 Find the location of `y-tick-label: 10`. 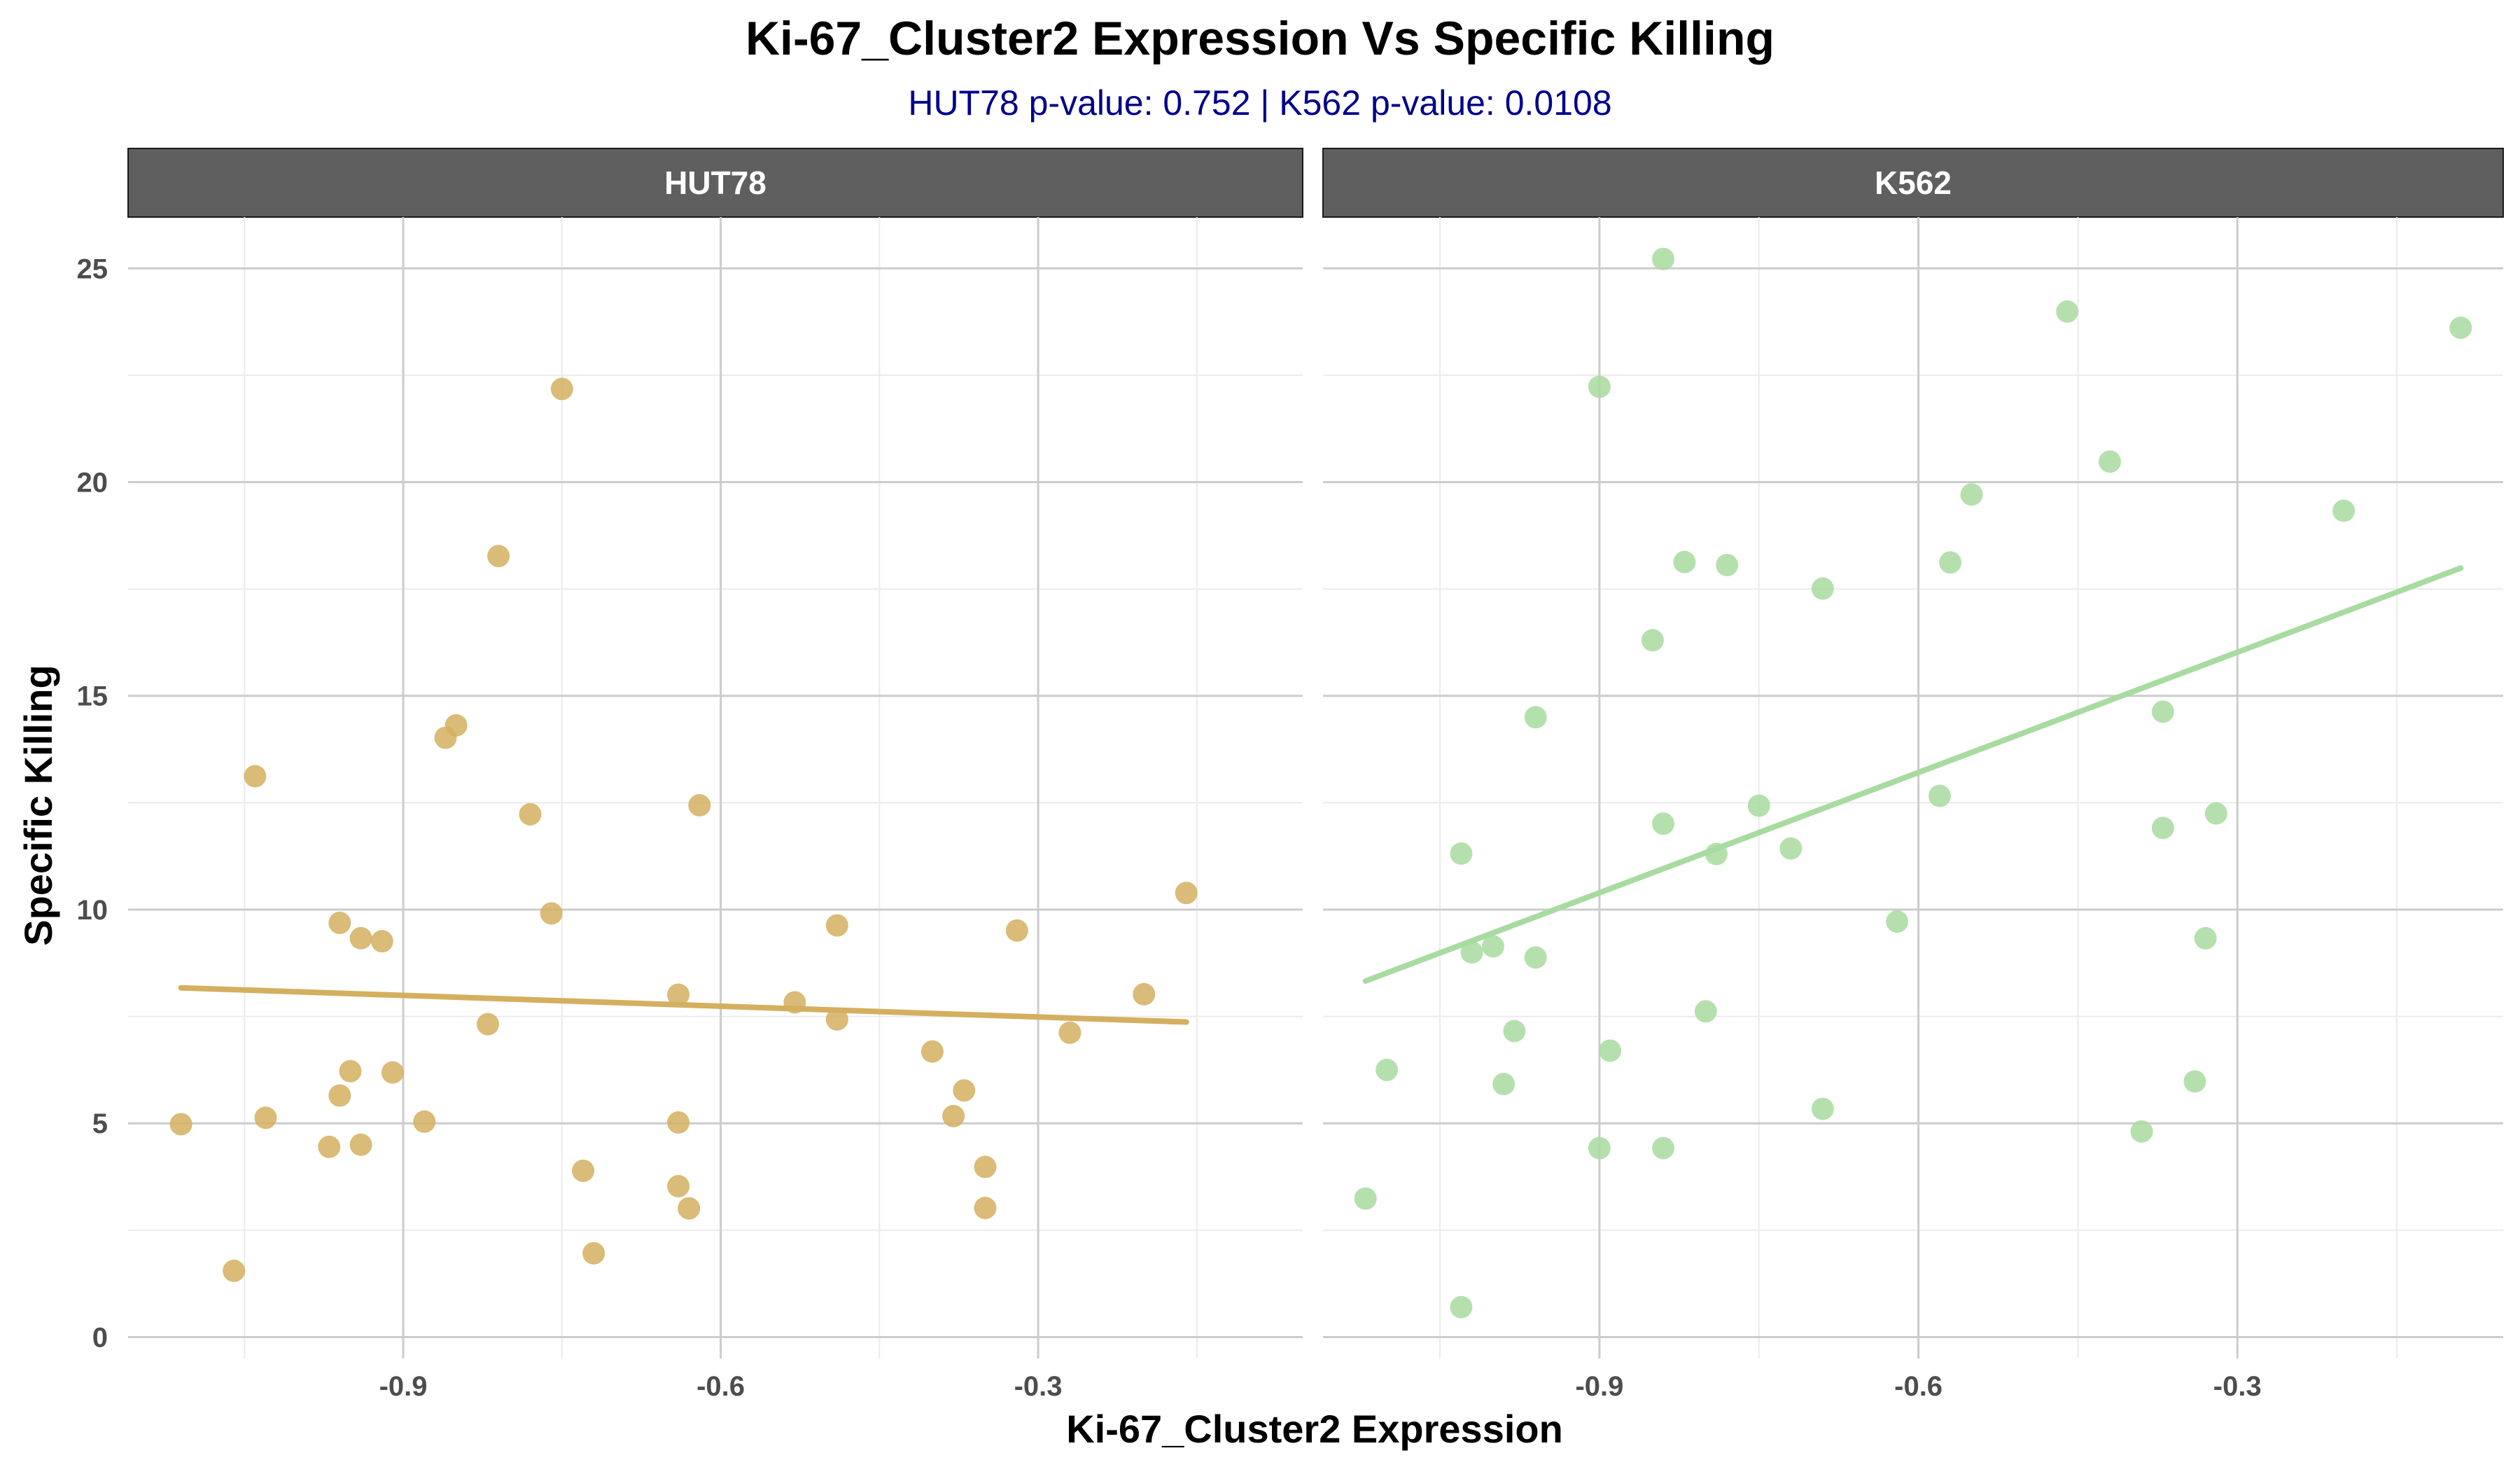

y-tick-label: 10 is located at coordinates (92, 911).